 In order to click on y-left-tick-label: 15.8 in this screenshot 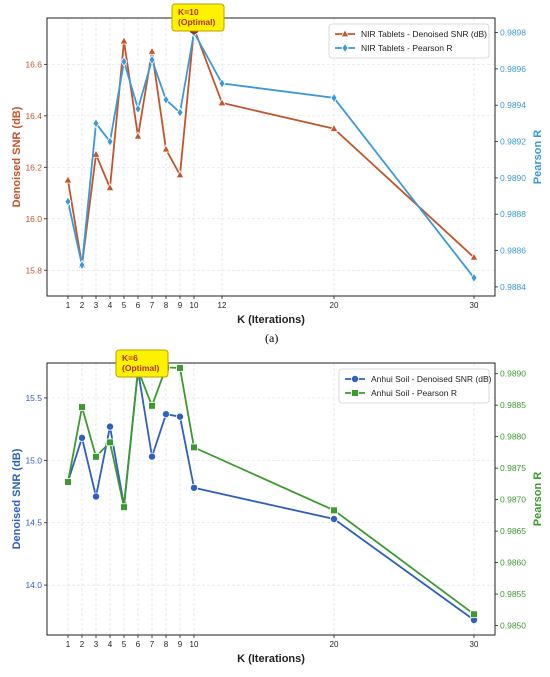, I will do `click(33, 270)`.